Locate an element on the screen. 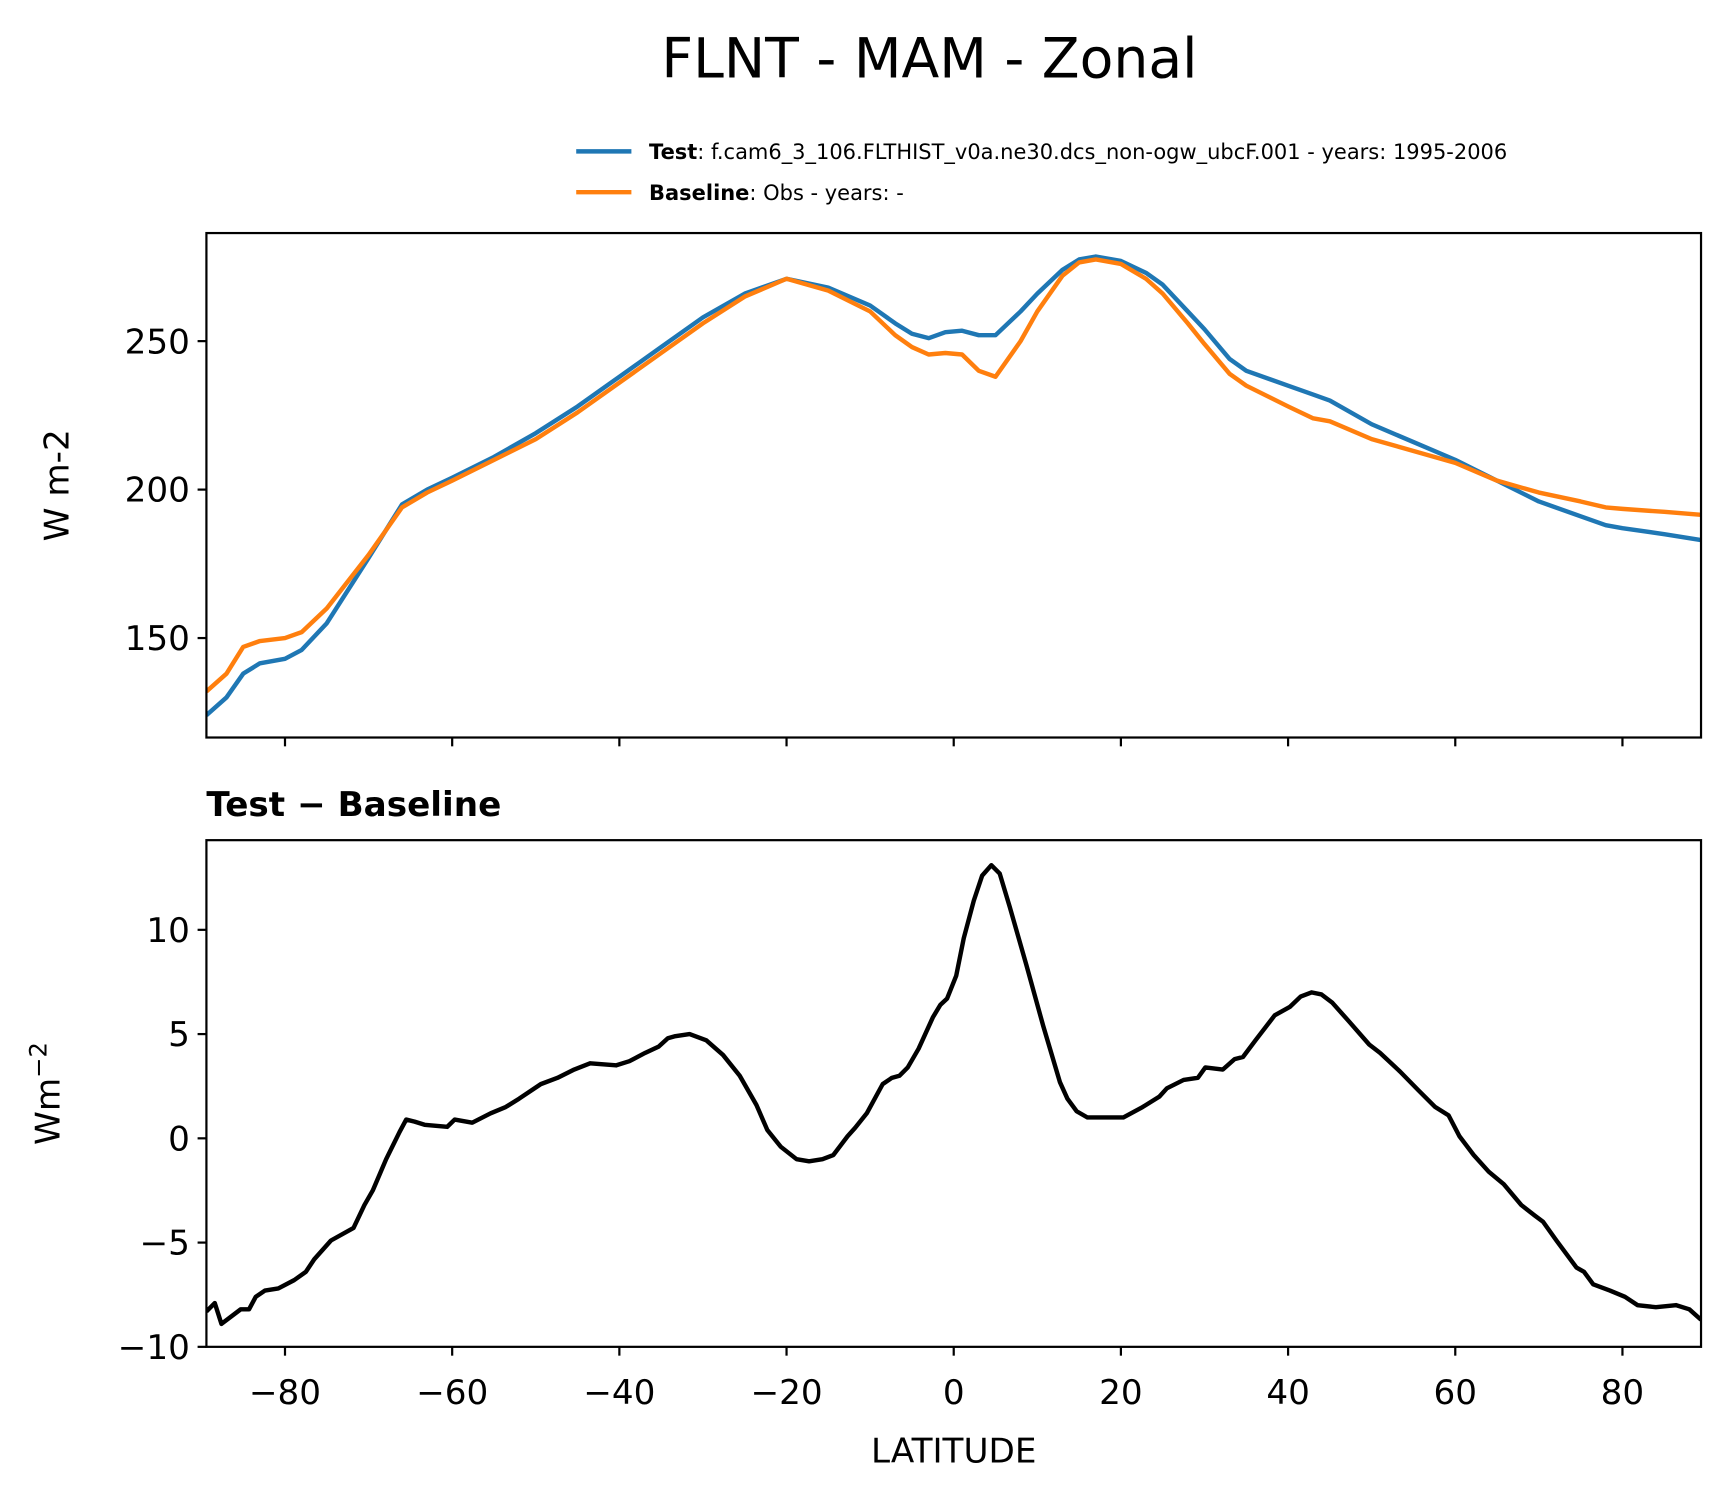 Image resolution: width=1722 pixels, height=1496 pixels. y-tick-label: 10 is located at coordinates (168, 931).